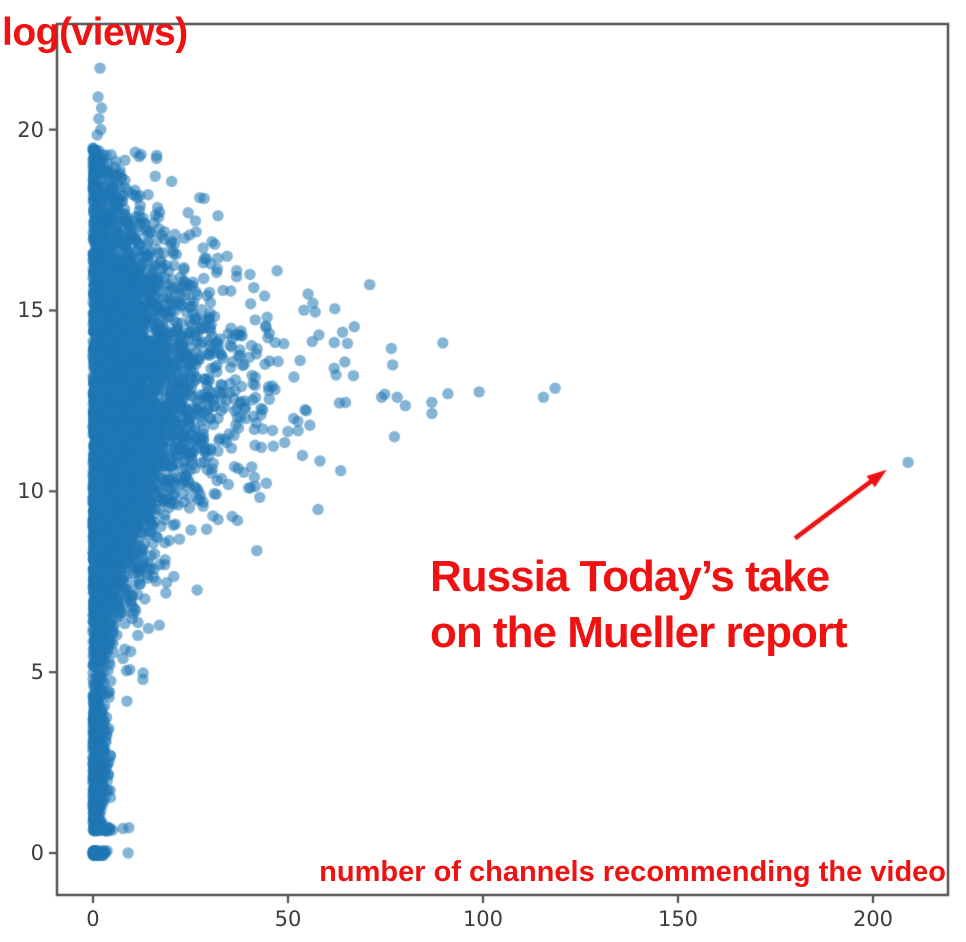  I want to click on annotation-line-2: on the Mueller report, so click(639, 632).